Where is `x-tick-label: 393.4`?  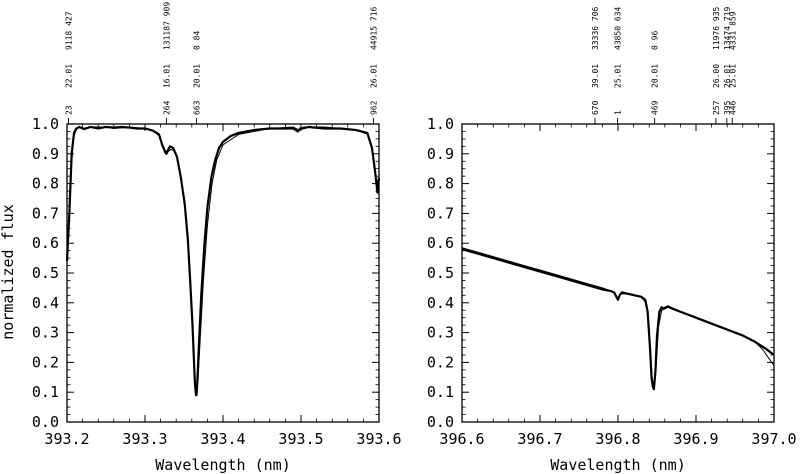 x-tick-label: 393.4 is located at coordinates (222, 439).